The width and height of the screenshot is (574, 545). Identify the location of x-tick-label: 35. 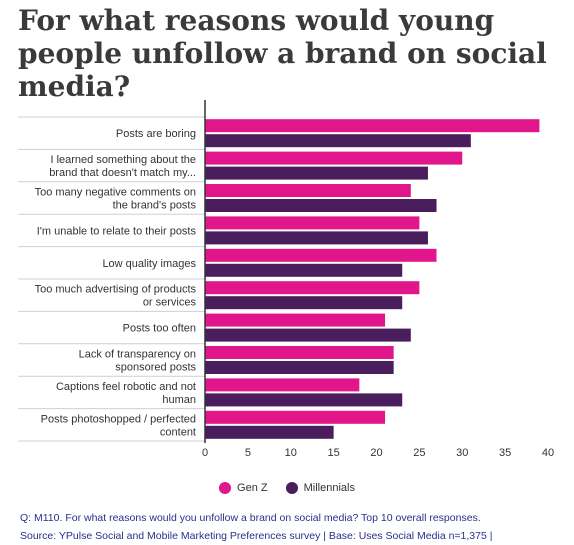
(505, 453).